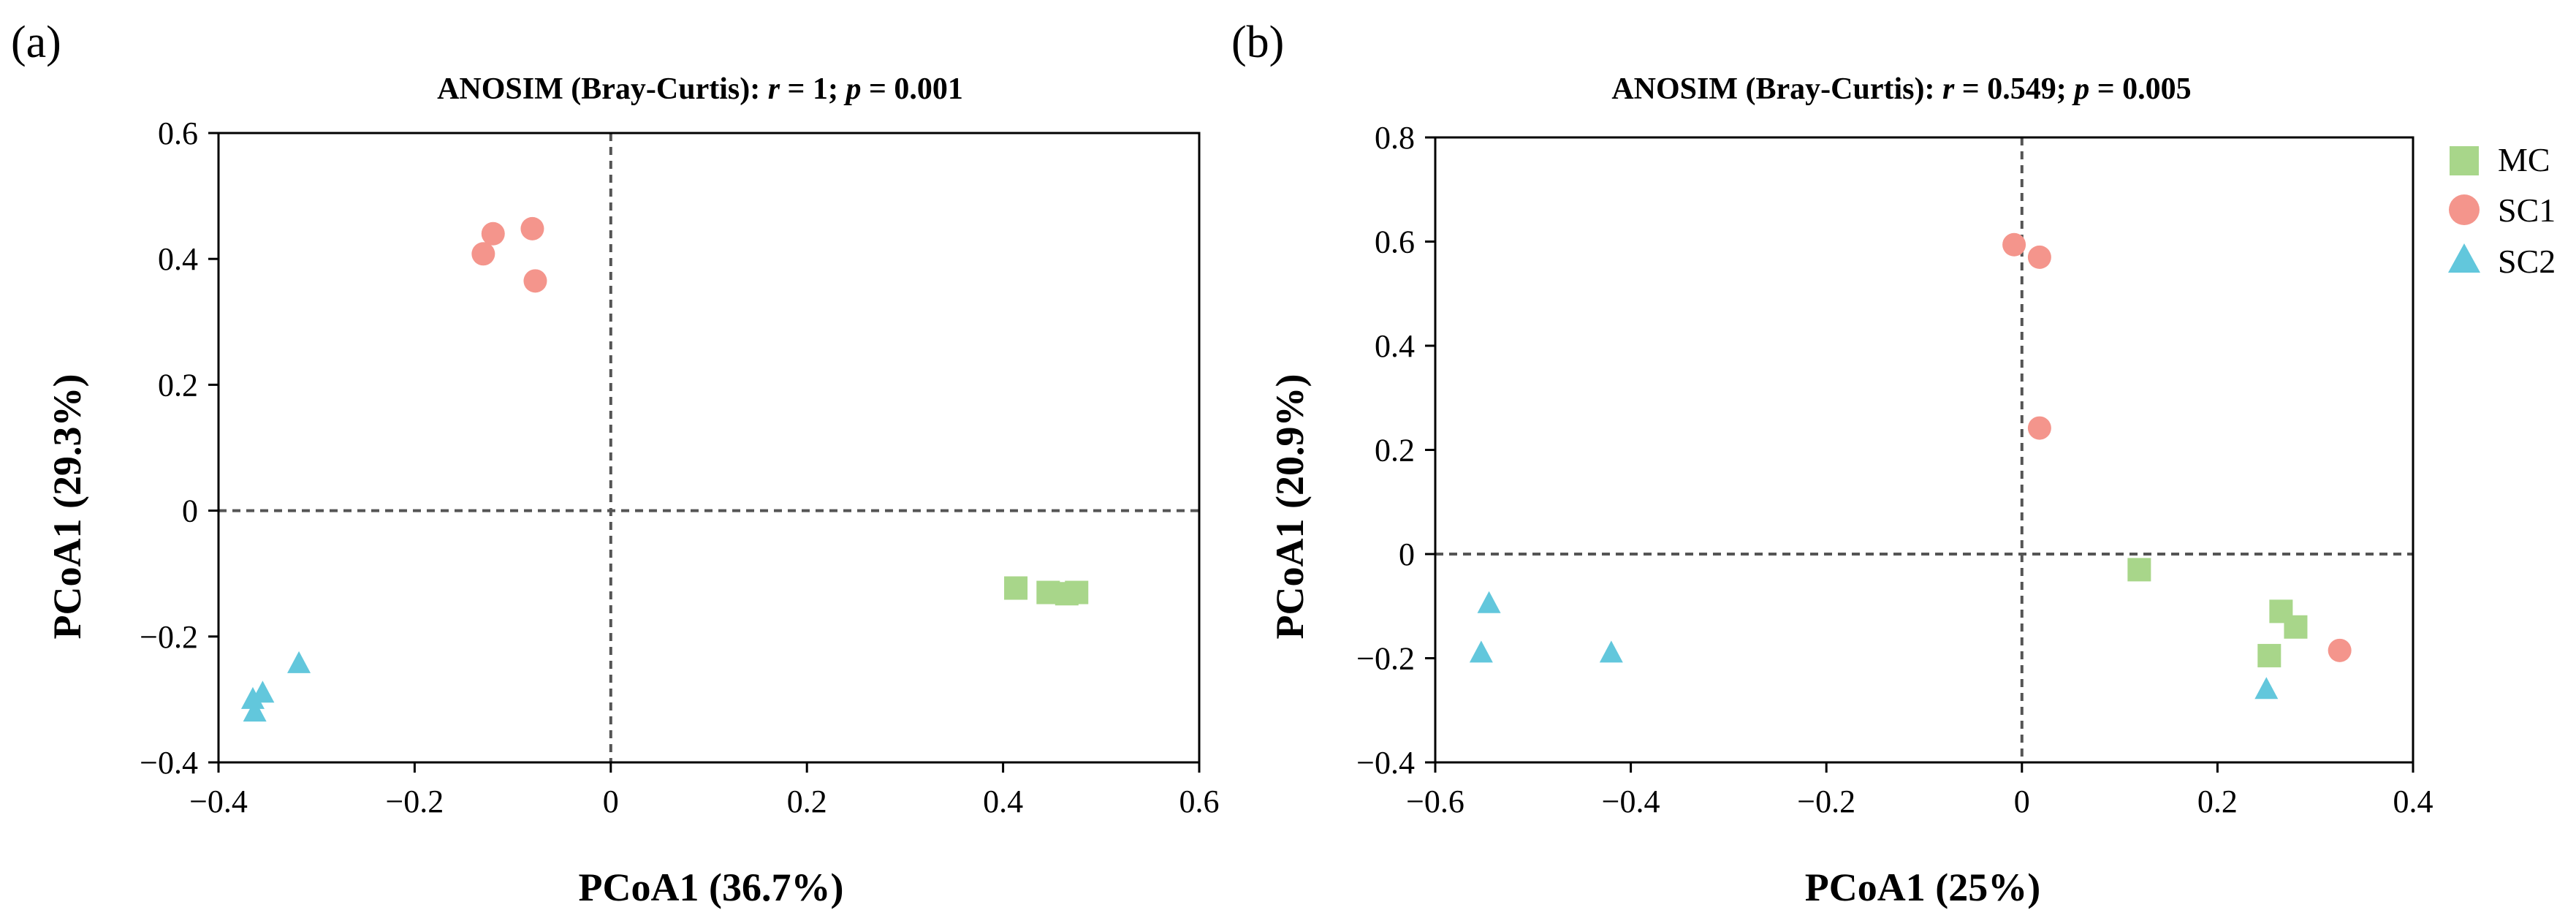  Describe the element at coordinates (2217, 801) in the screenshot. I see `x-tick-label-b: 0.2` at that location.